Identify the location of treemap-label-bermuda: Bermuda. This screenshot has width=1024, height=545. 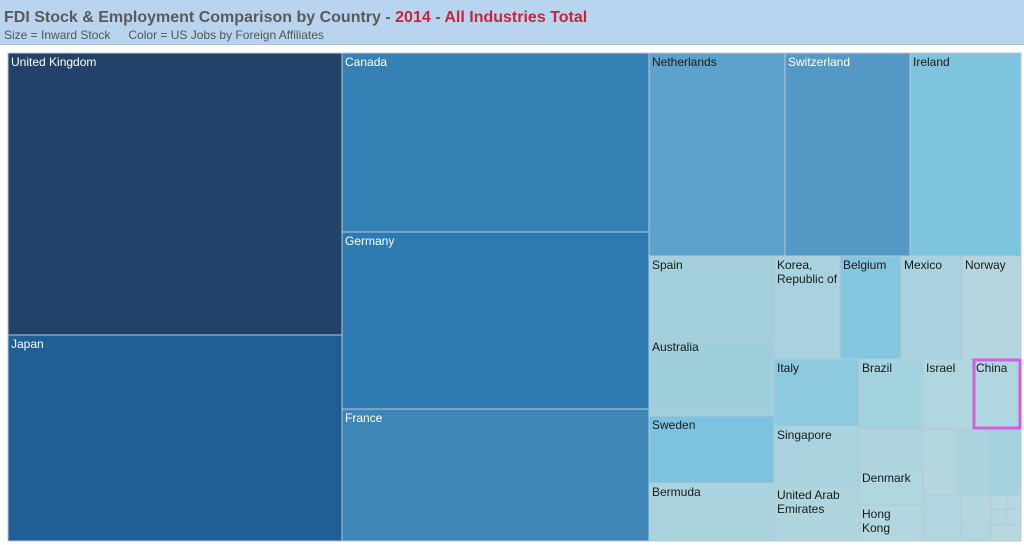
(676, 492).